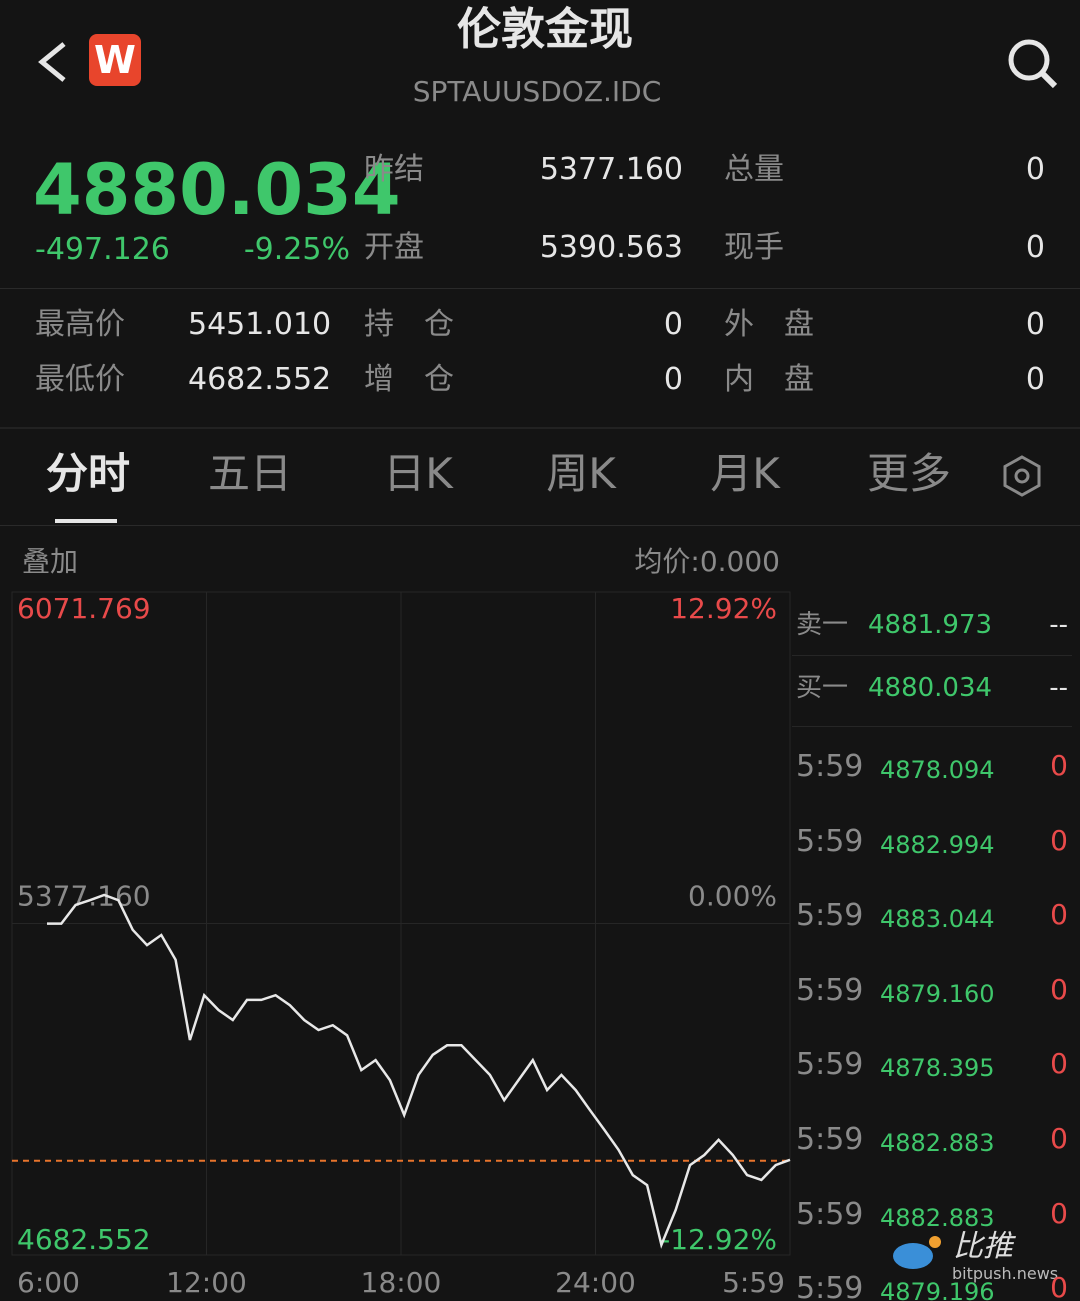  Describe the element at coordinates (937, 993) in the screenshot. I see `trade-price: 4879.160` at that location.